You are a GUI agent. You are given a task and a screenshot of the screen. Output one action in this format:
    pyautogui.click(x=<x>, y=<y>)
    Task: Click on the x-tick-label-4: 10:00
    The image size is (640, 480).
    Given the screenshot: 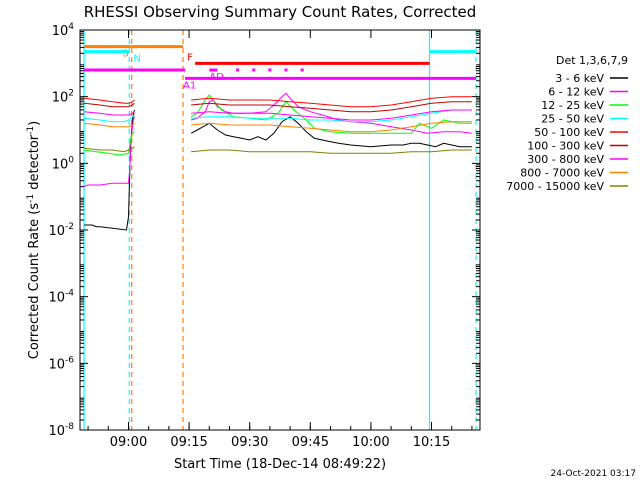 What is the action you would take?
    pyautogui.click(x=370, y=442)
    